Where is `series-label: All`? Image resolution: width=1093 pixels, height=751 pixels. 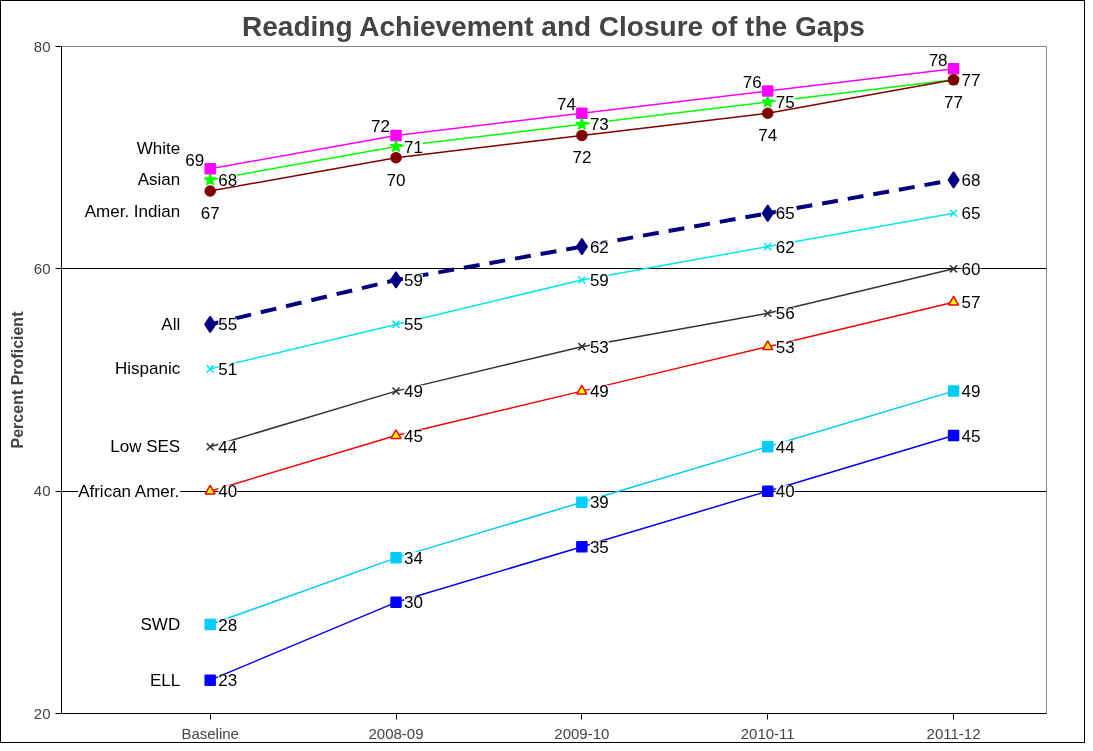
series-label: All is located at coordinates (171, 324).